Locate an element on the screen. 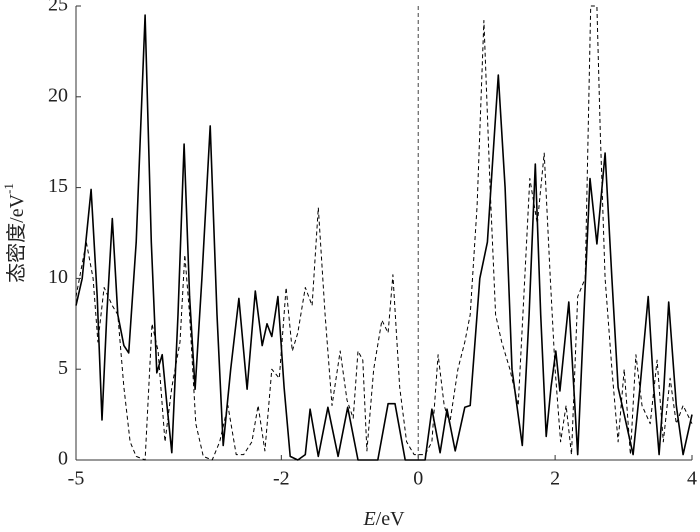  x-axis-label: E/eV is located at coordinates (383, 519).